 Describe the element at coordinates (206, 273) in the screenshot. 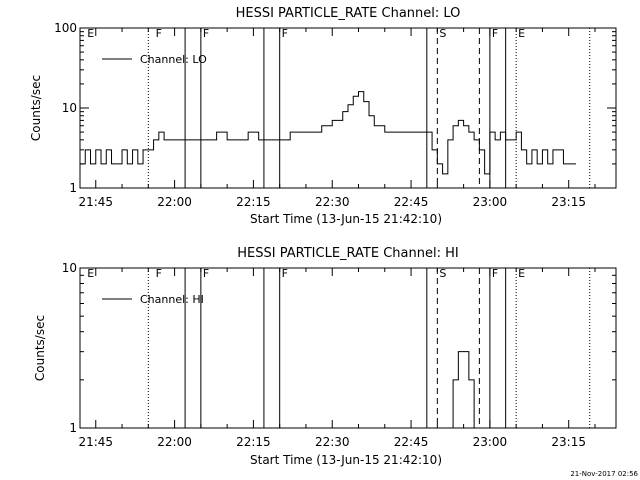

I see `event-marker-label-hi-4: F` at that location.